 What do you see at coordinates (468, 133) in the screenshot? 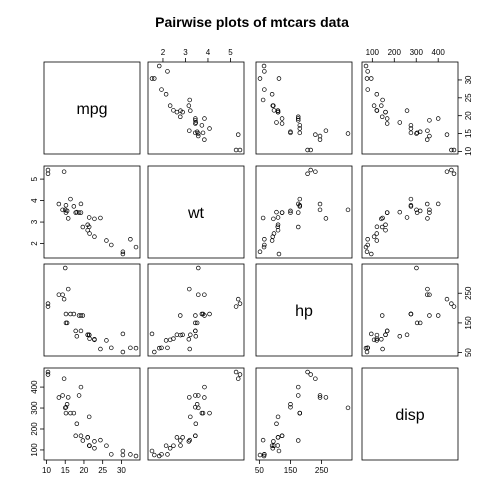
I see `y-tick-label-mpg: 15` at bounding box center [468, 133].